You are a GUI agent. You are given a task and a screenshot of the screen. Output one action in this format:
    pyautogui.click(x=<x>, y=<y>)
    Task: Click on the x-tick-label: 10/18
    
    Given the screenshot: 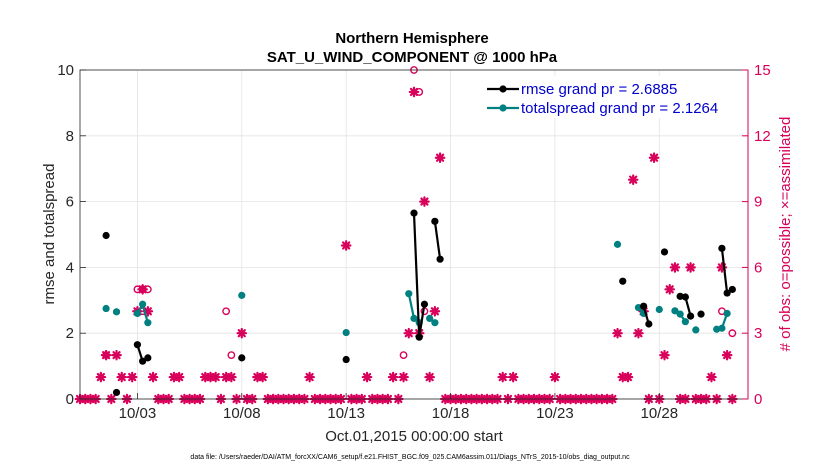 What is the action you would take?
    pyautogui.click(x=451, y=413)
    